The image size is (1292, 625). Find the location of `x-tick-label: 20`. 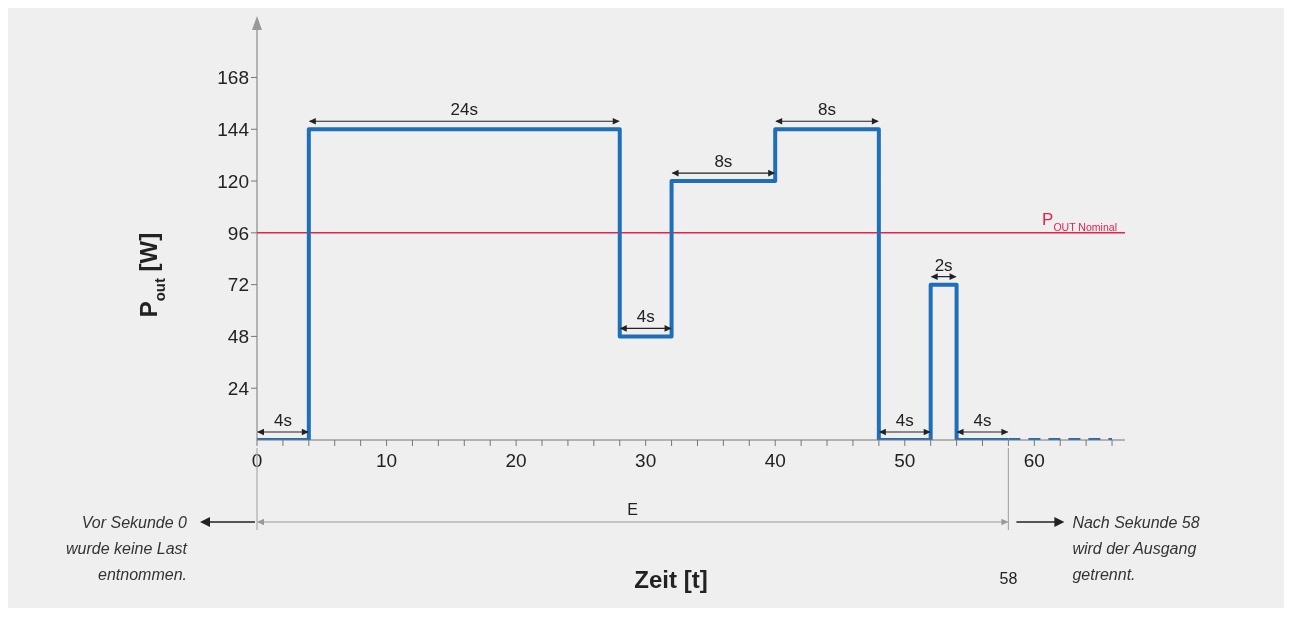

x-tick-label: 20 is located at coordinates (516, 461).